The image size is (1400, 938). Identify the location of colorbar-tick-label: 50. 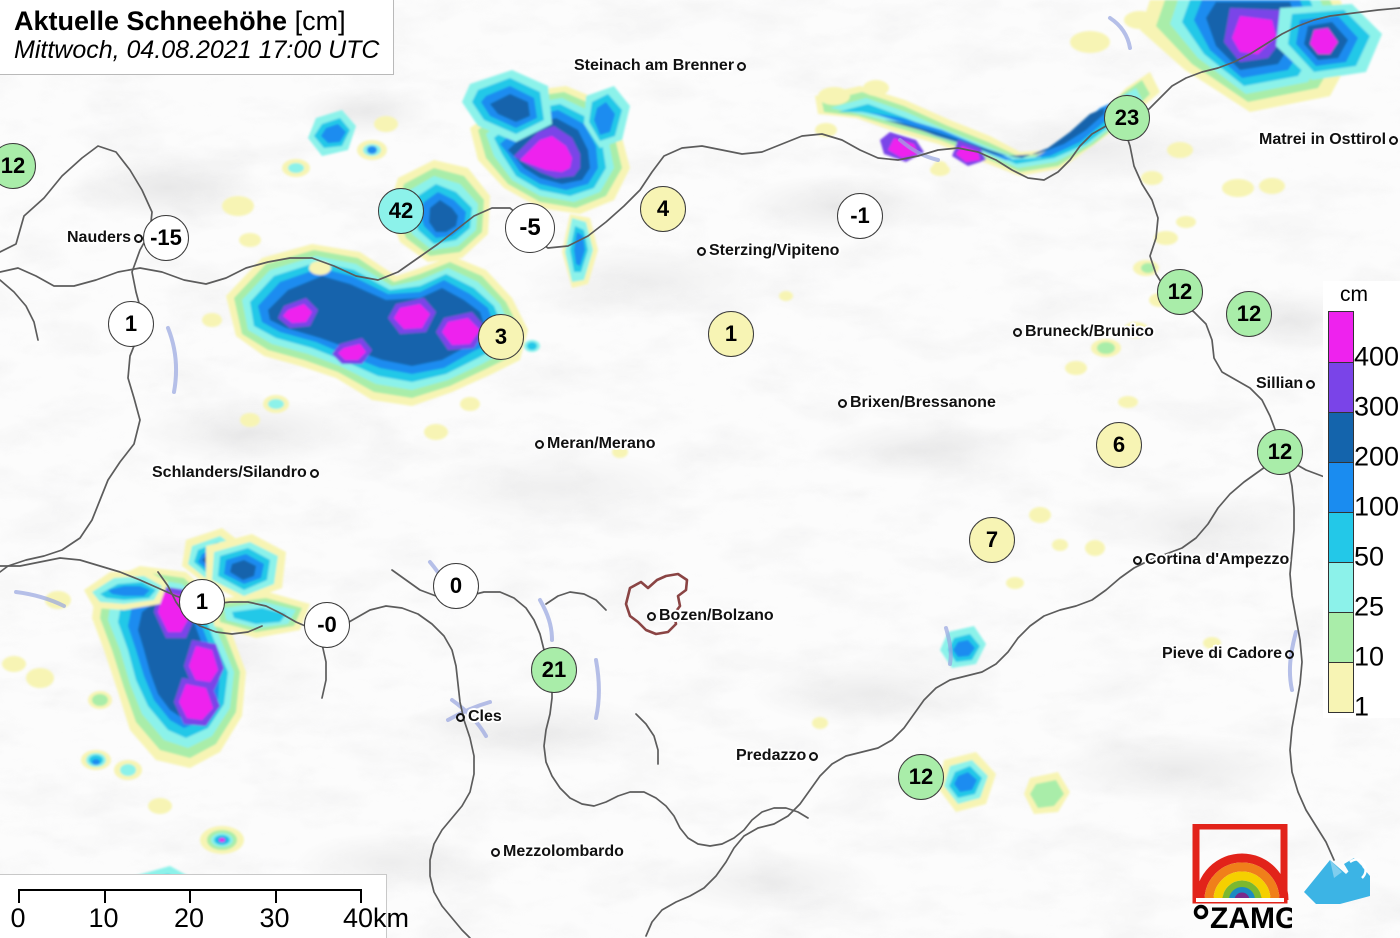
(1369, 556).